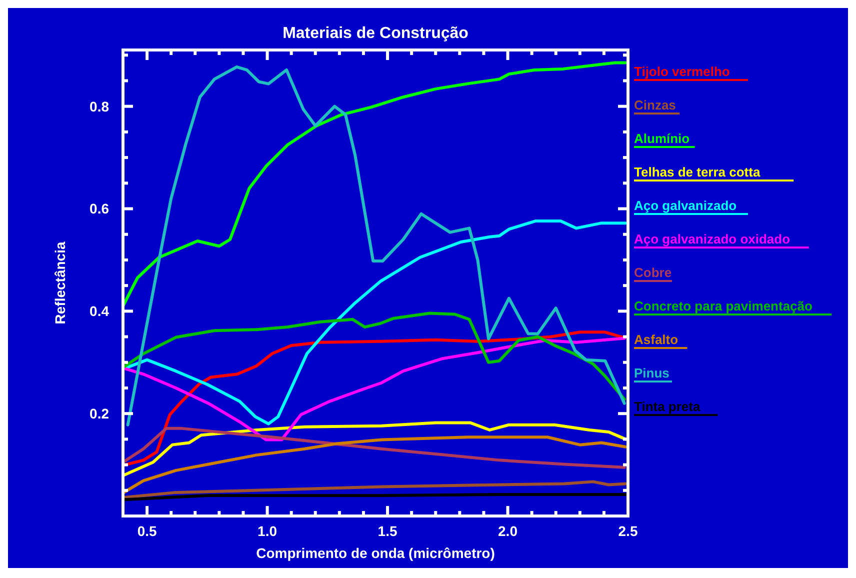 The height and width of the screenshot is (578, 856). I want to click on chart-title: Materiais de Construção, so click(375, 33).